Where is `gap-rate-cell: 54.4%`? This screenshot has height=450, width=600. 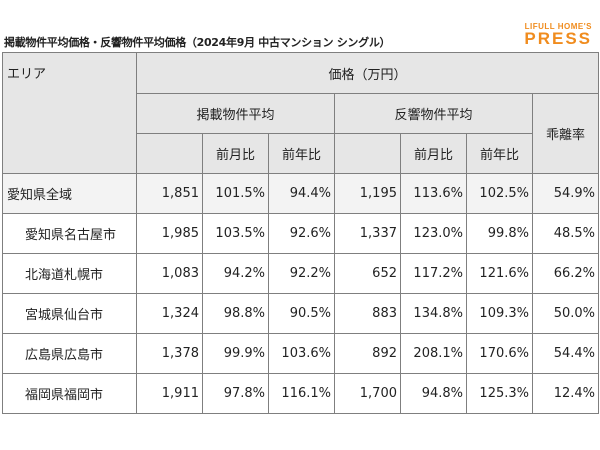 gap-rate-cell: 54.4% is located at coordinates (565, 353).